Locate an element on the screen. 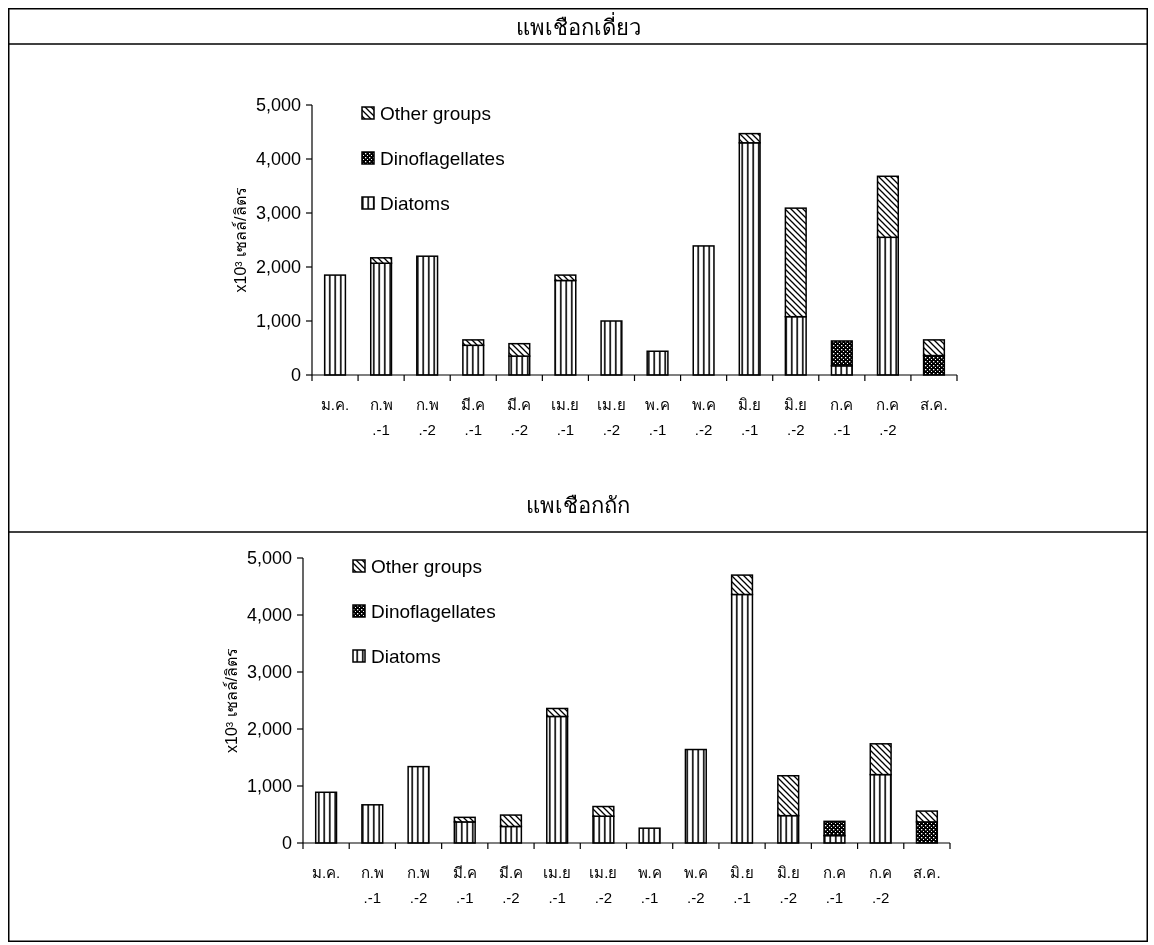 This screenshot has height=945, width=1154. chart-title: แพเชือกเดี่ยว is located at coordinates (578, 25).